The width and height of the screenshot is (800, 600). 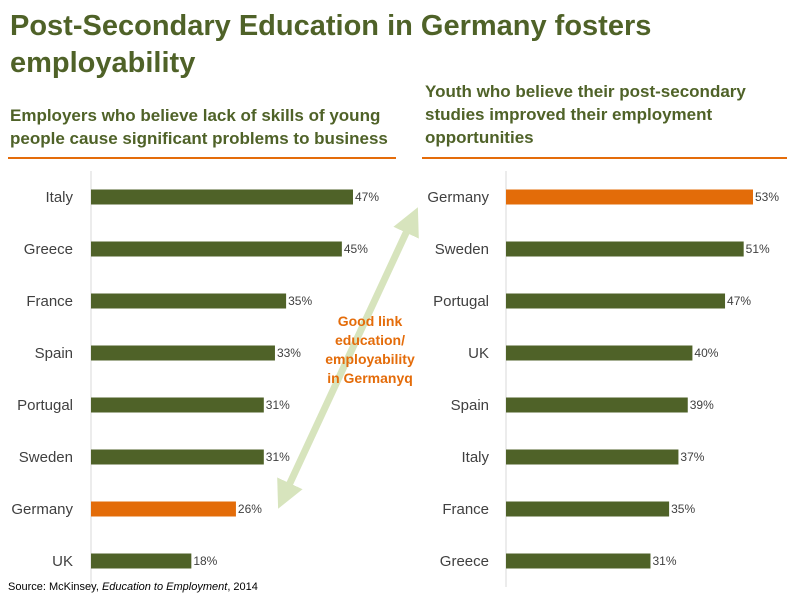 What do you see at coordinates (55, 587) in the screenshot?
I see `source-prefix: Source: McKinsey,` at bounding box center [55, 587].